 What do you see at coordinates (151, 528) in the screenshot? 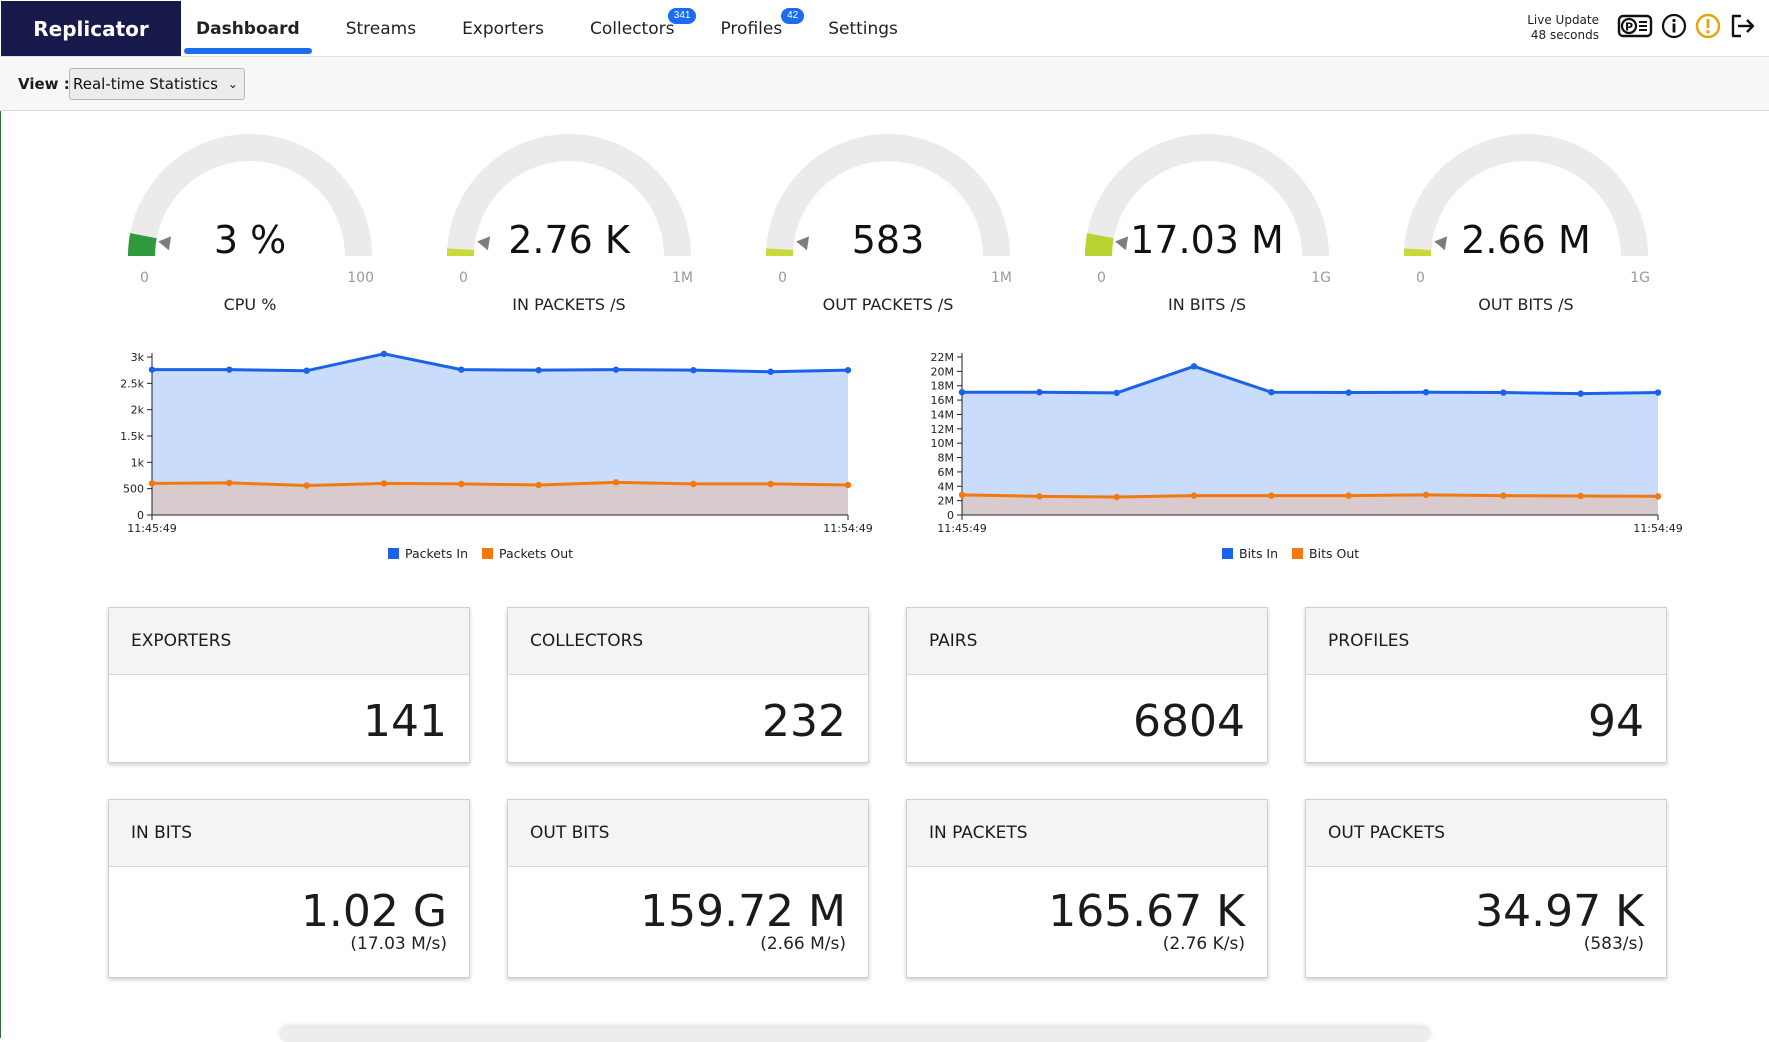
I see `x-tick-label: 11:45:49` at bounding box center [151, 528].